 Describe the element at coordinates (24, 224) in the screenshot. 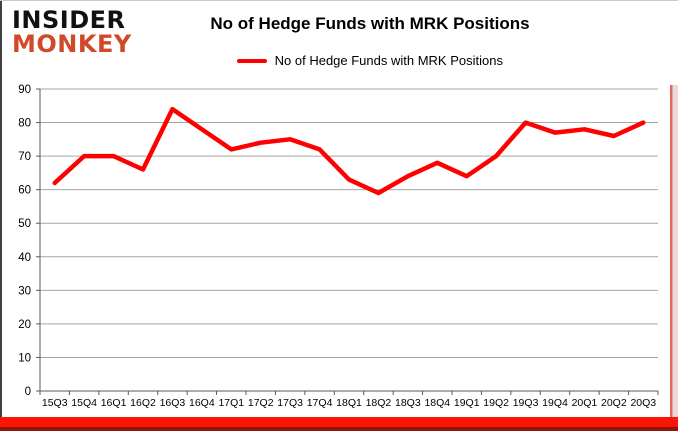

I see `y-axis-label: 50` at that location.